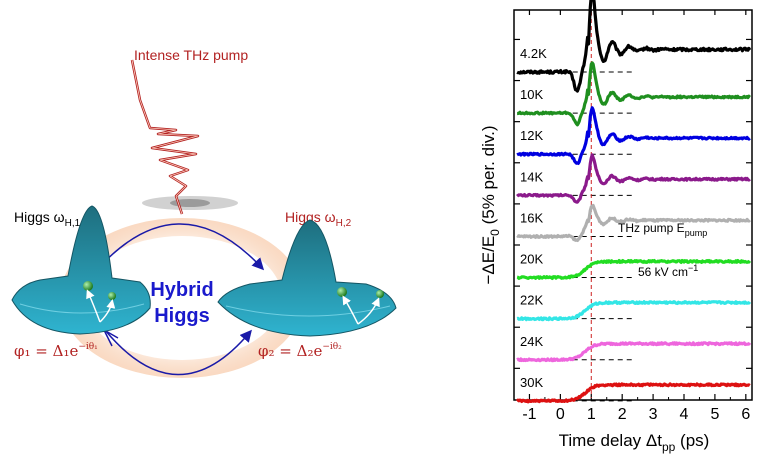 This screenshot has width=768, height=461. I want to click on higgs1-label: Higgs ωH,1, so click(47, 219).